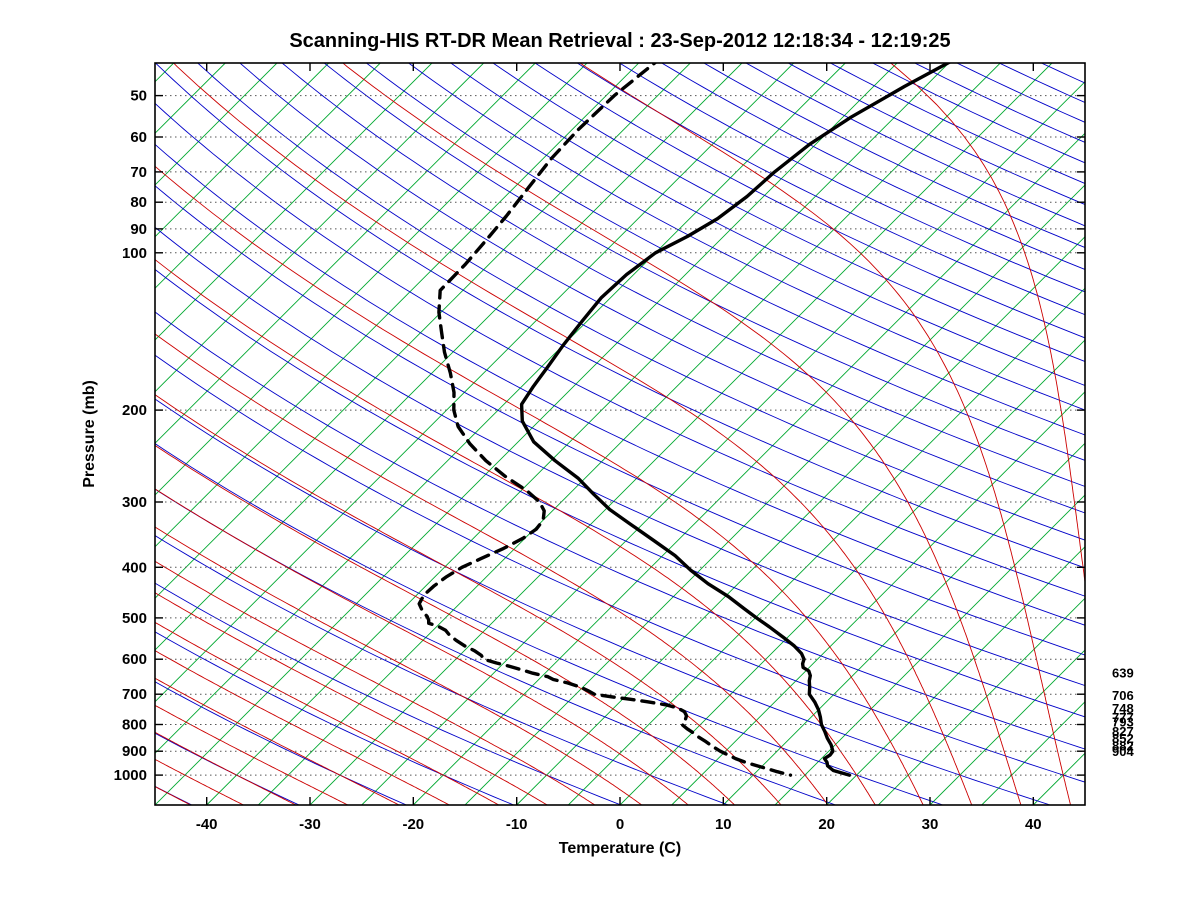 Image resolution: width=1200 pixels, height=900 pixels. What do you see at coordinates (1123, 695) in the screenshot?
I see `svg-text: 706` at bounding box center [1123, 695].